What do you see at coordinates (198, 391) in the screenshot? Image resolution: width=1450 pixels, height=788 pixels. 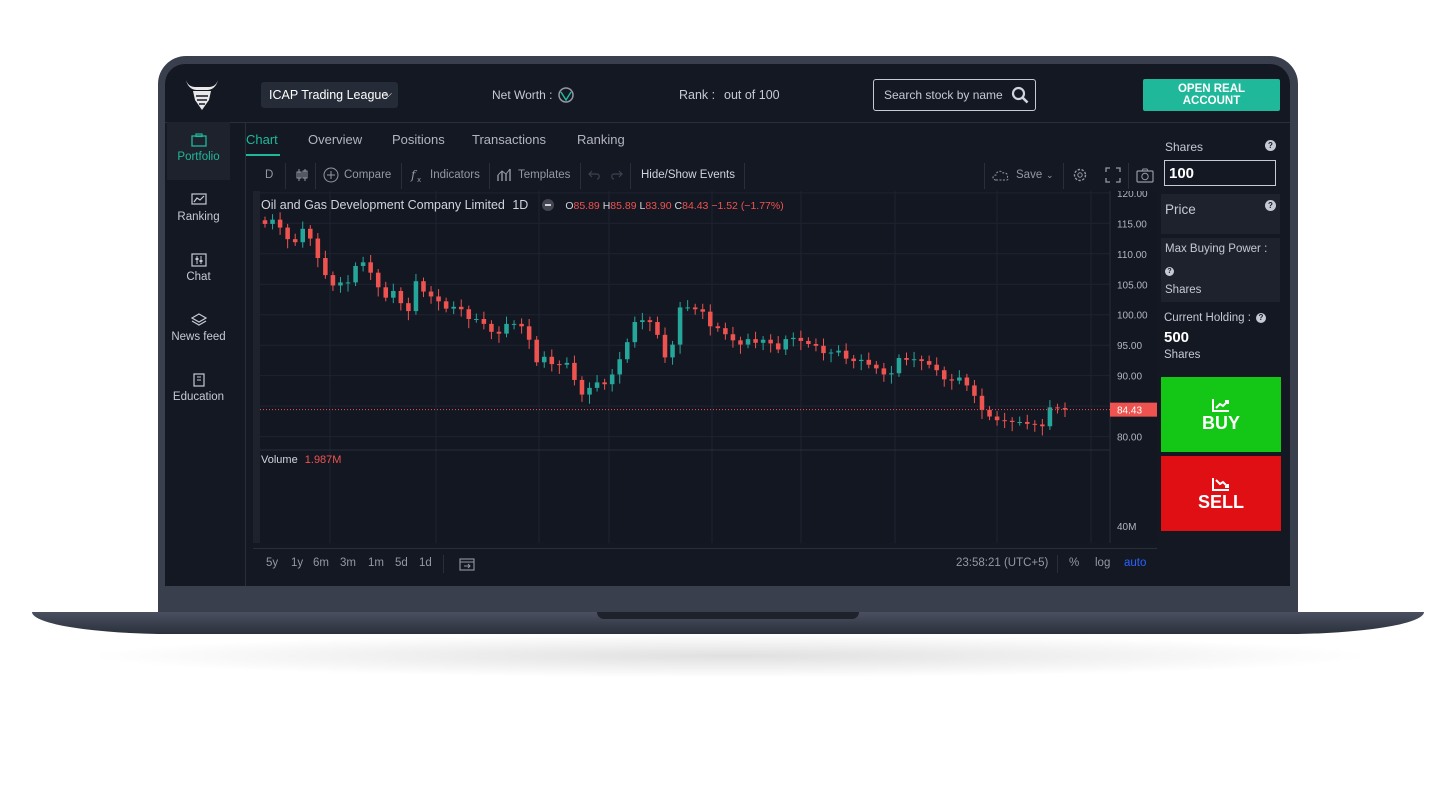 I see `sidebar-item-education: Education` at bounding box center [198, 391].